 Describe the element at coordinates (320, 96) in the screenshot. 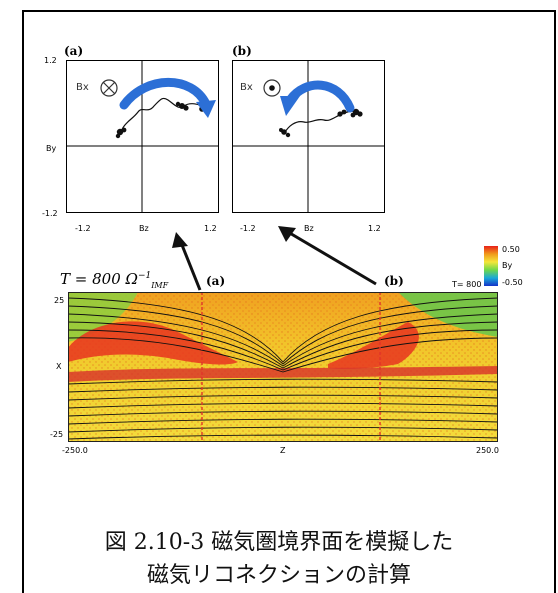

I see `panel-b-rotation-arrow` at that location.